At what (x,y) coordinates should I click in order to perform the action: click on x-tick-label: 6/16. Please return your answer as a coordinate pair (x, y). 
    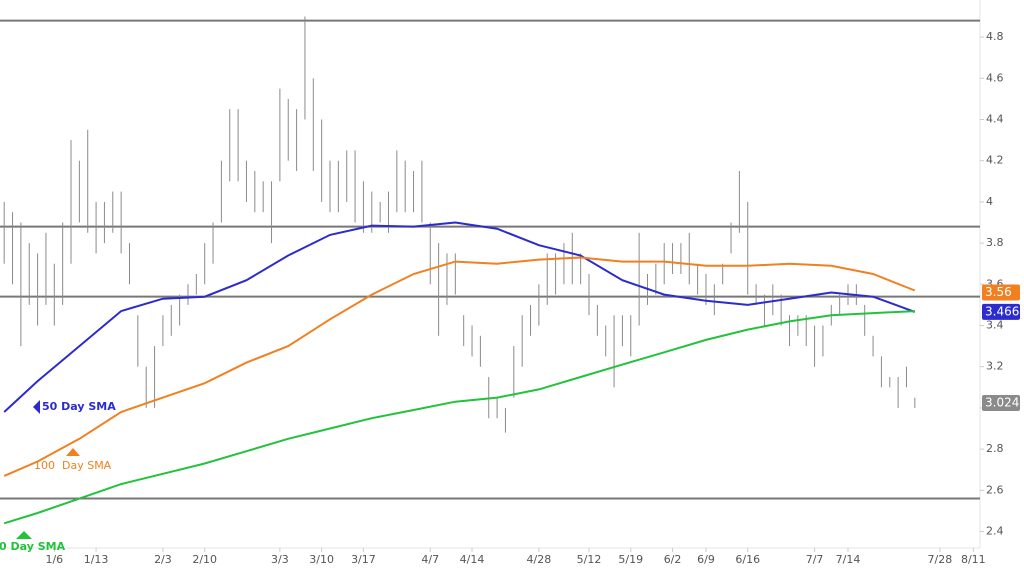
    Looking at the image, I should click on (747, 559).